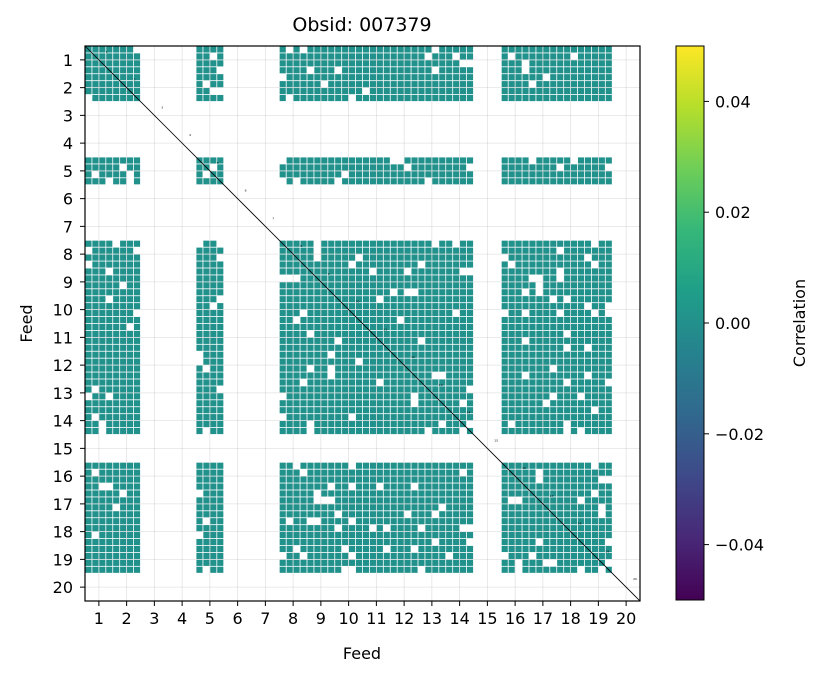 This screenshot has width=825, height=678. Describe the element at coordinates (265, 618) in the screenshot. I see `x-tick-label: 7` at that location.